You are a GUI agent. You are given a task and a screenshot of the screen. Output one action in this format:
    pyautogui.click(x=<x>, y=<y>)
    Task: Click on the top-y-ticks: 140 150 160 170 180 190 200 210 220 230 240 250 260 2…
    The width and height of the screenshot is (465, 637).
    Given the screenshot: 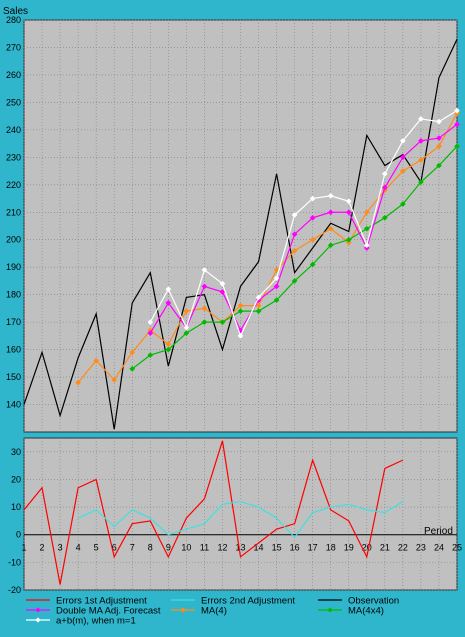 What is the action you would take?
    pyautogui.click(x=13, y=212)
    